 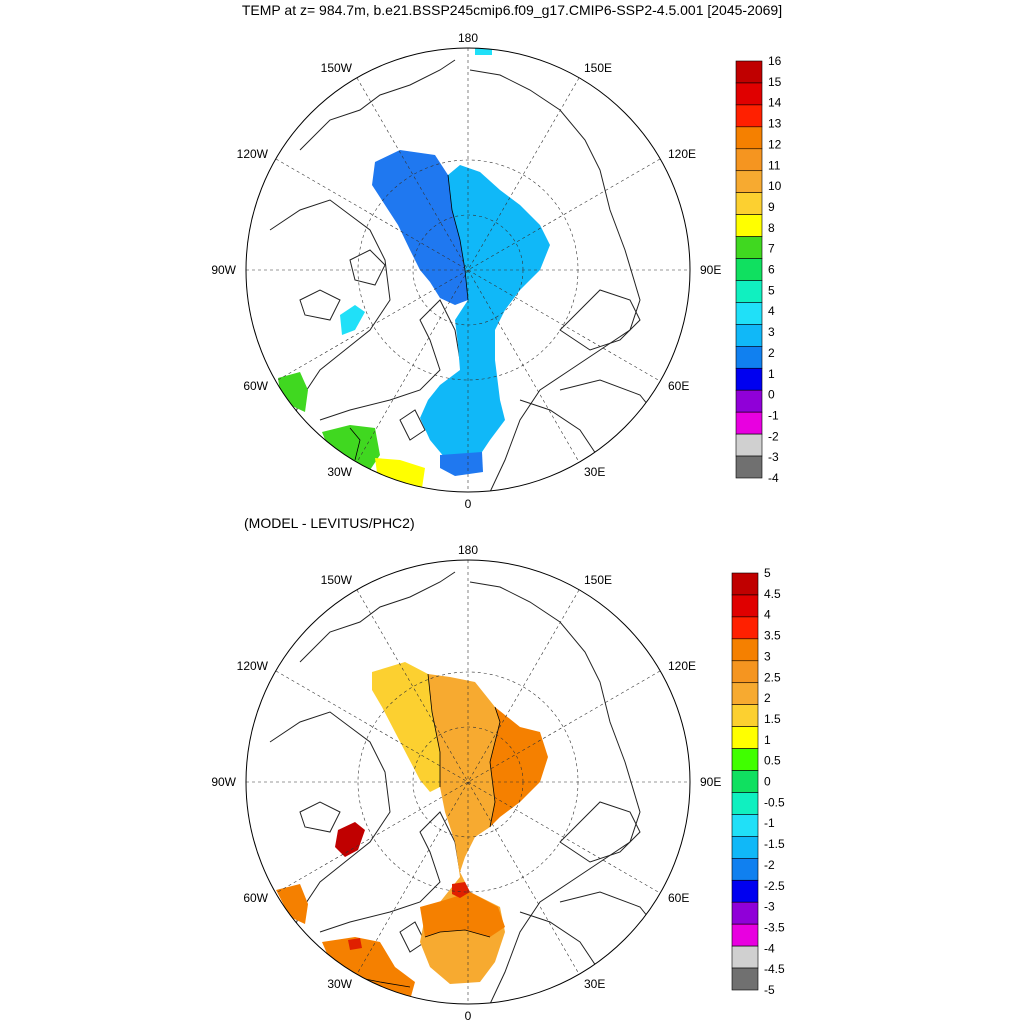 I want to click on lon-label-0: 0, so click(x=468, y=1016).